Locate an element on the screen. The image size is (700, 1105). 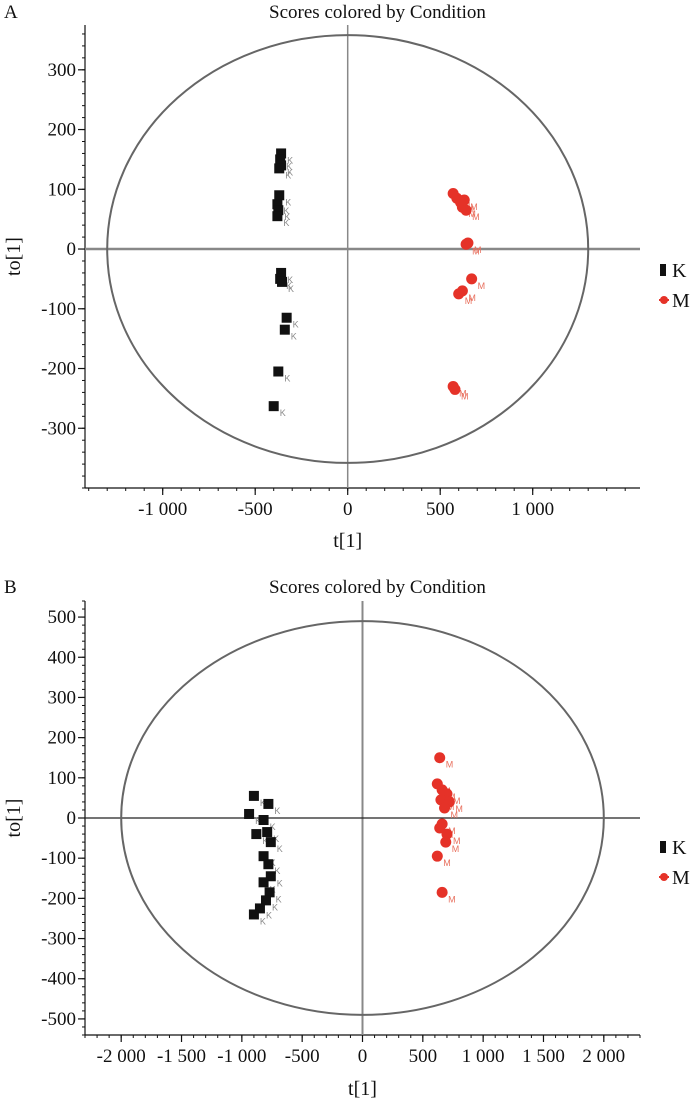
chart-title: Scores colored by Condition is located at coordinates (377, 12).